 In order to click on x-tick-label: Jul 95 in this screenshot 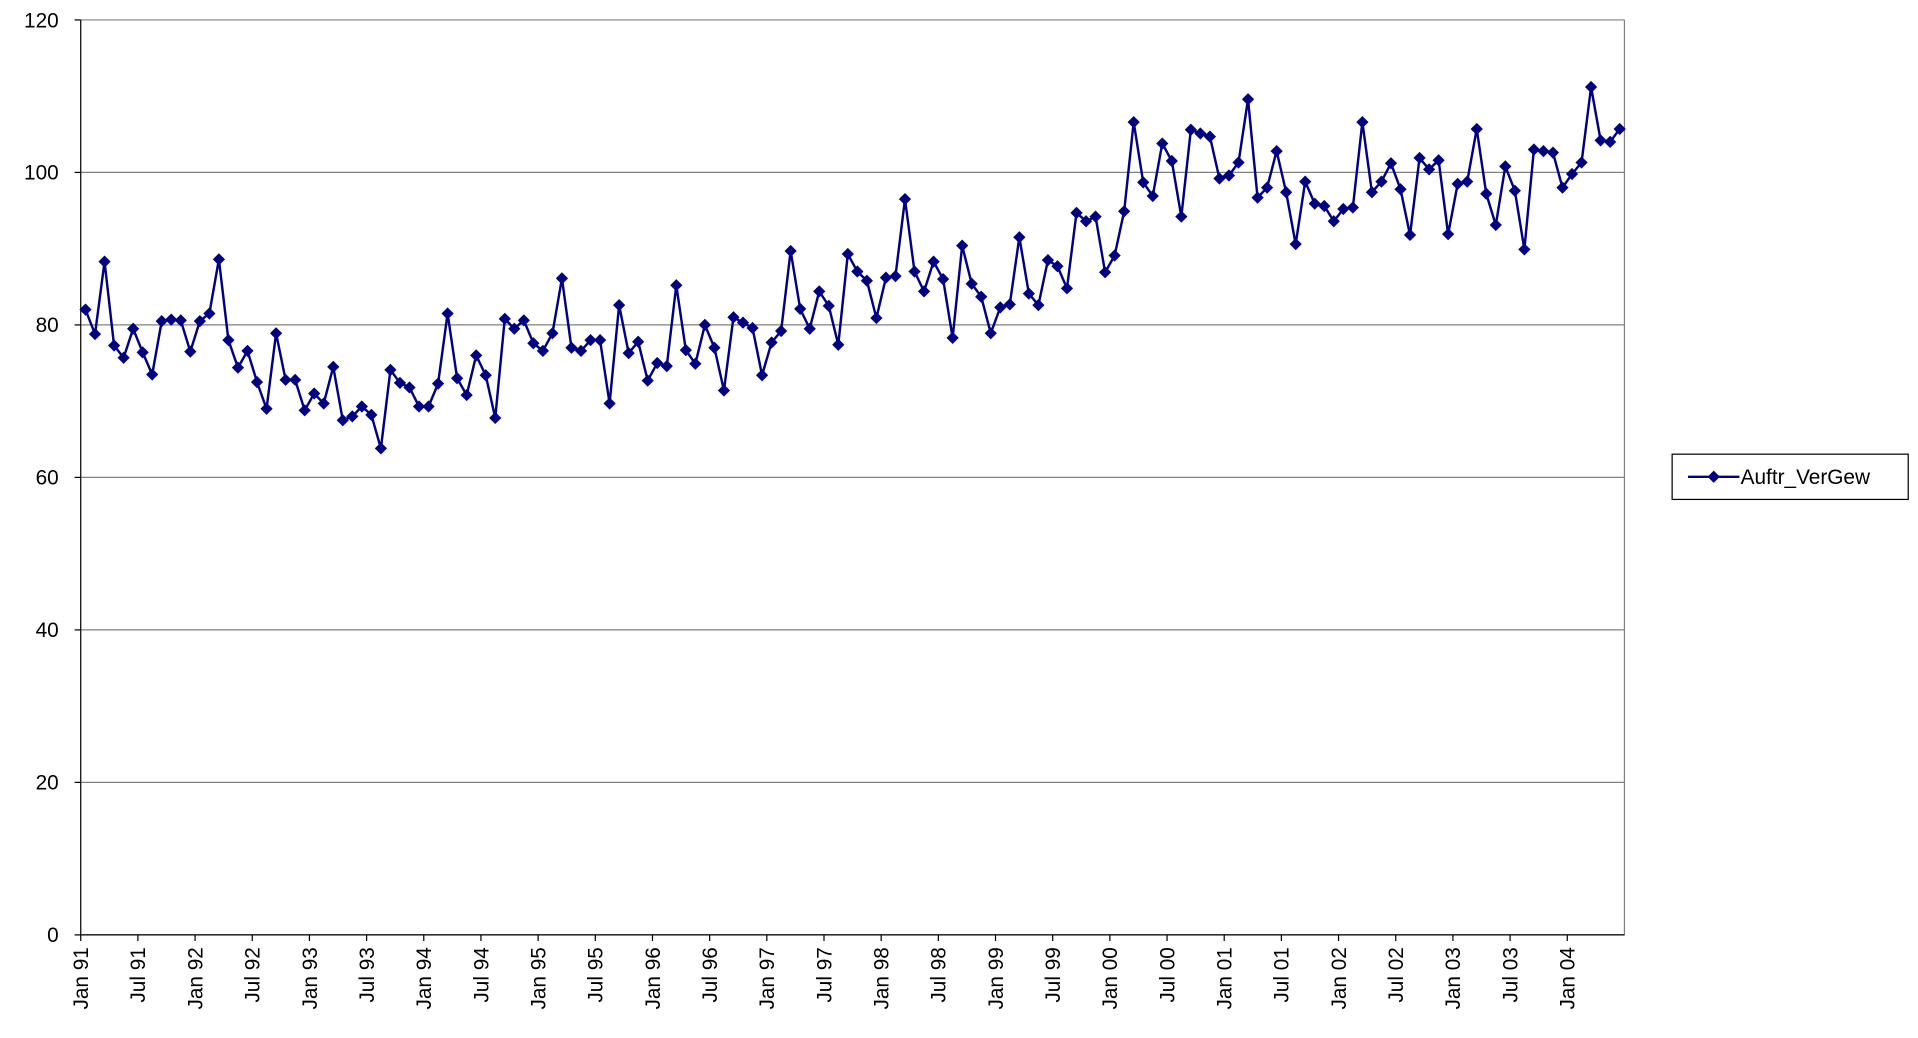, I will do `click(596, 974)`.